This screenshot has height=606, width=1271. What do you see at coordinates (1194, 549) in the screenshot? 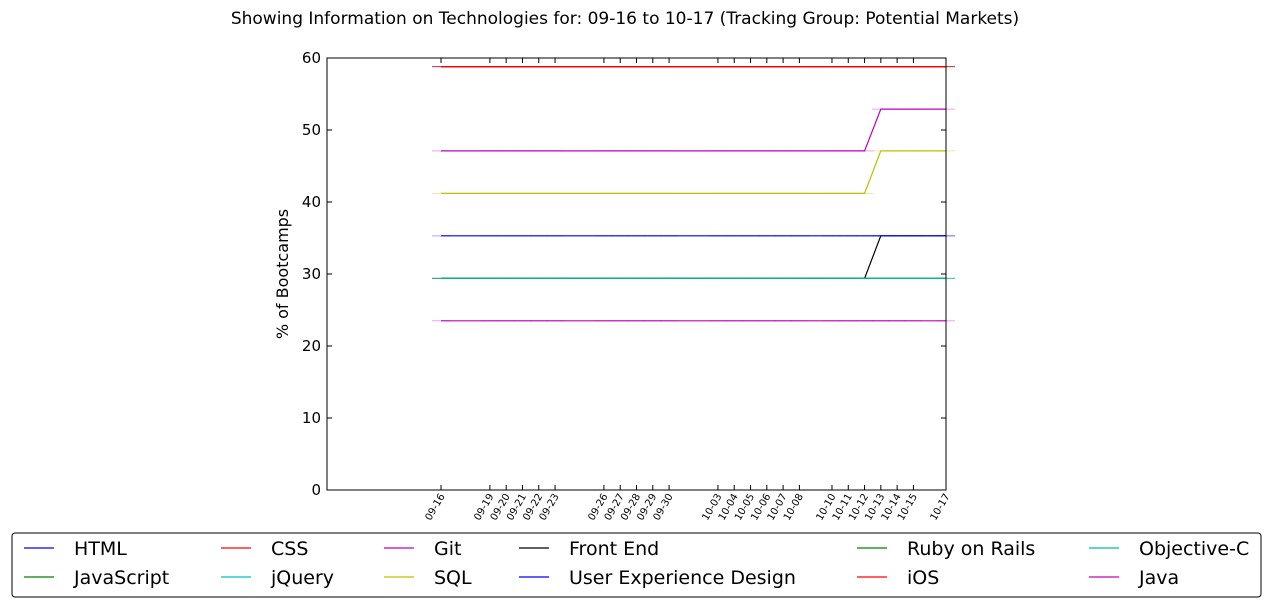
I see `legend-label: Objective-C` at bounding box center [1194, 549].